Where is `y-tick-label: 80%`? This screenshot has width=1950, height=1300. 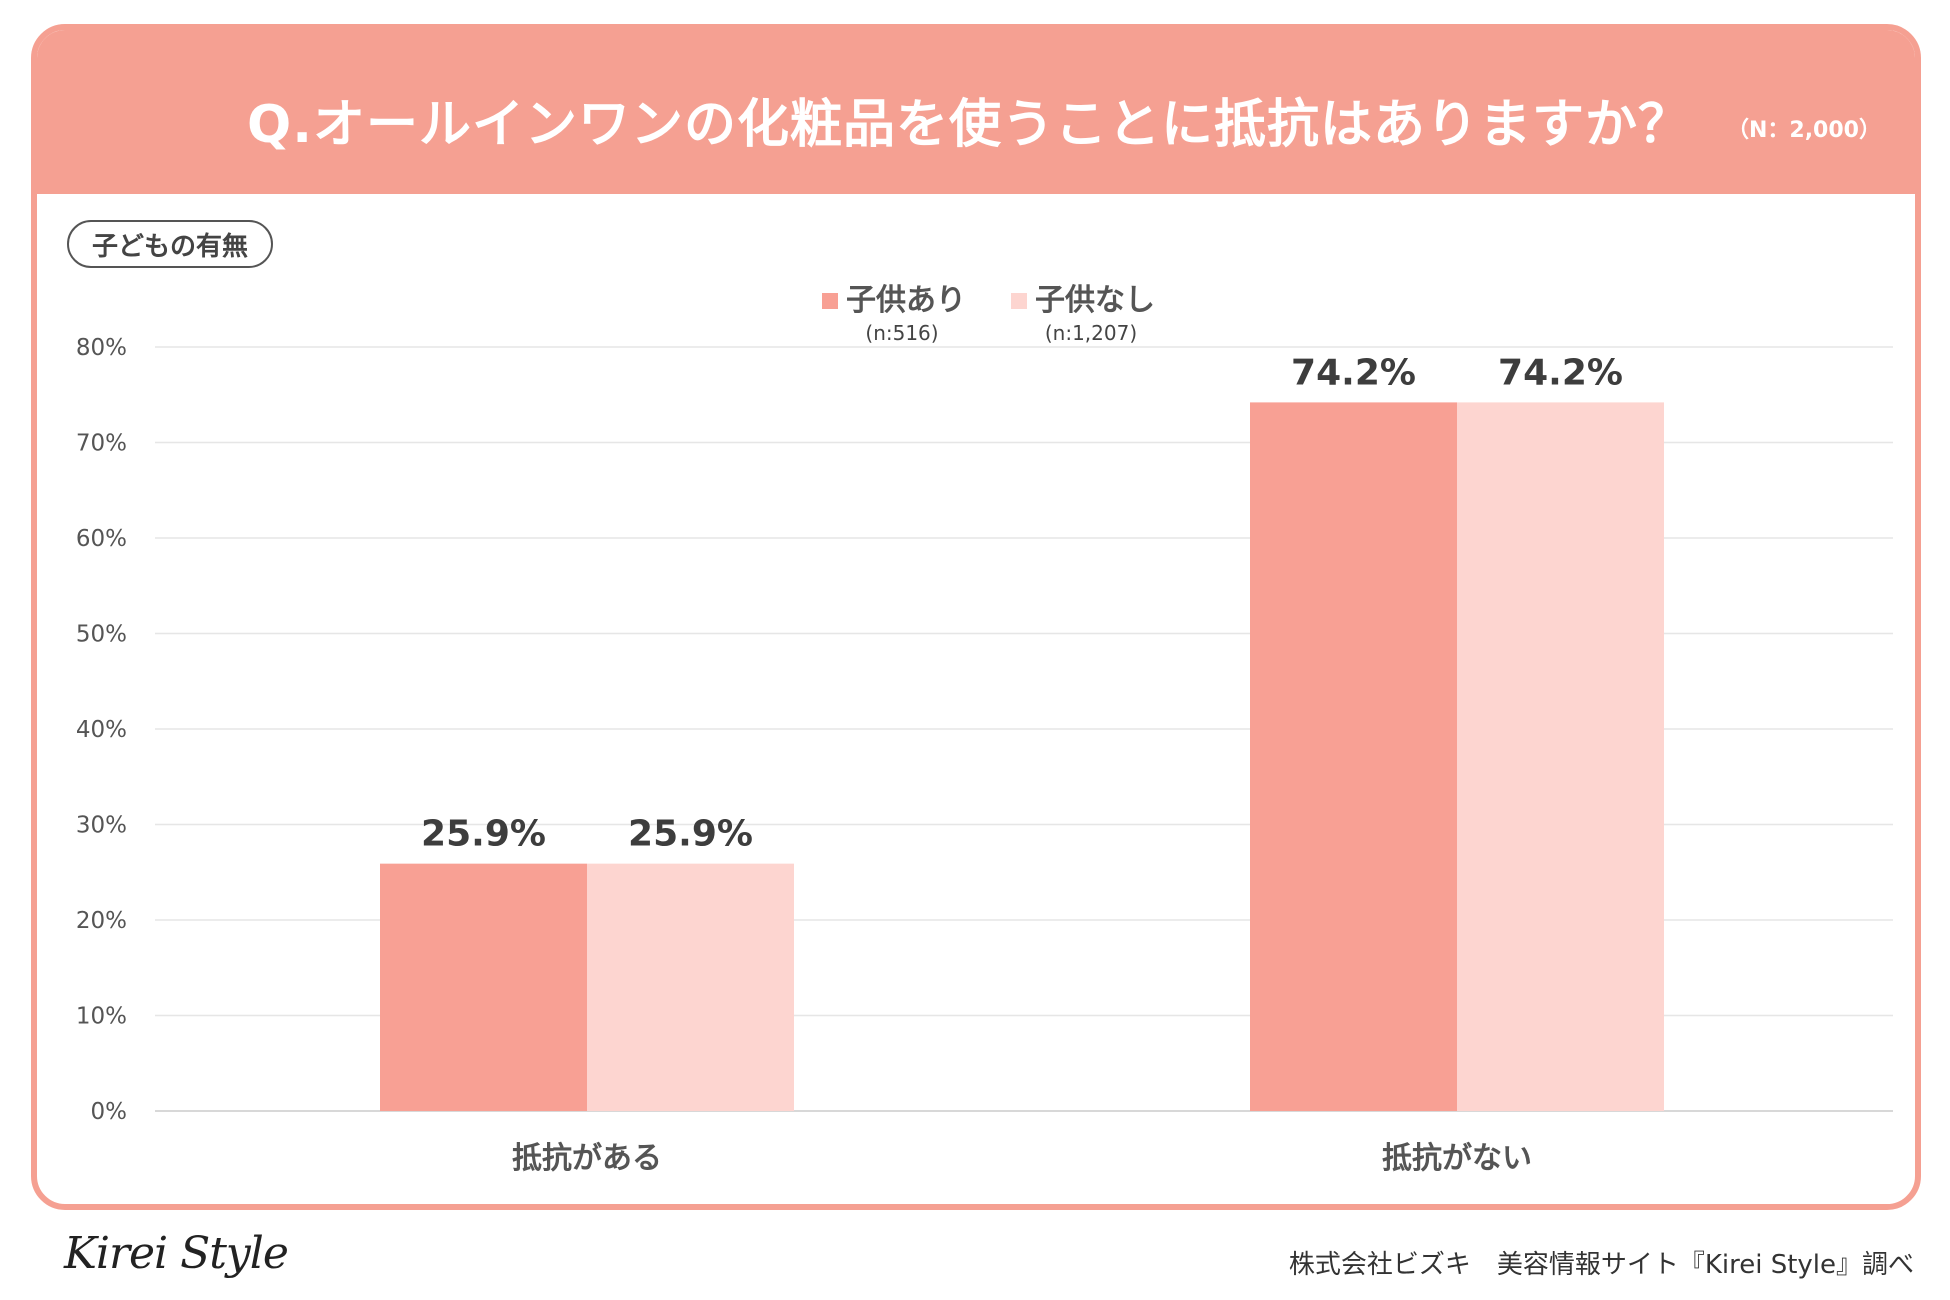 y-tick-label: 80% is located at coordinates (101, 348).